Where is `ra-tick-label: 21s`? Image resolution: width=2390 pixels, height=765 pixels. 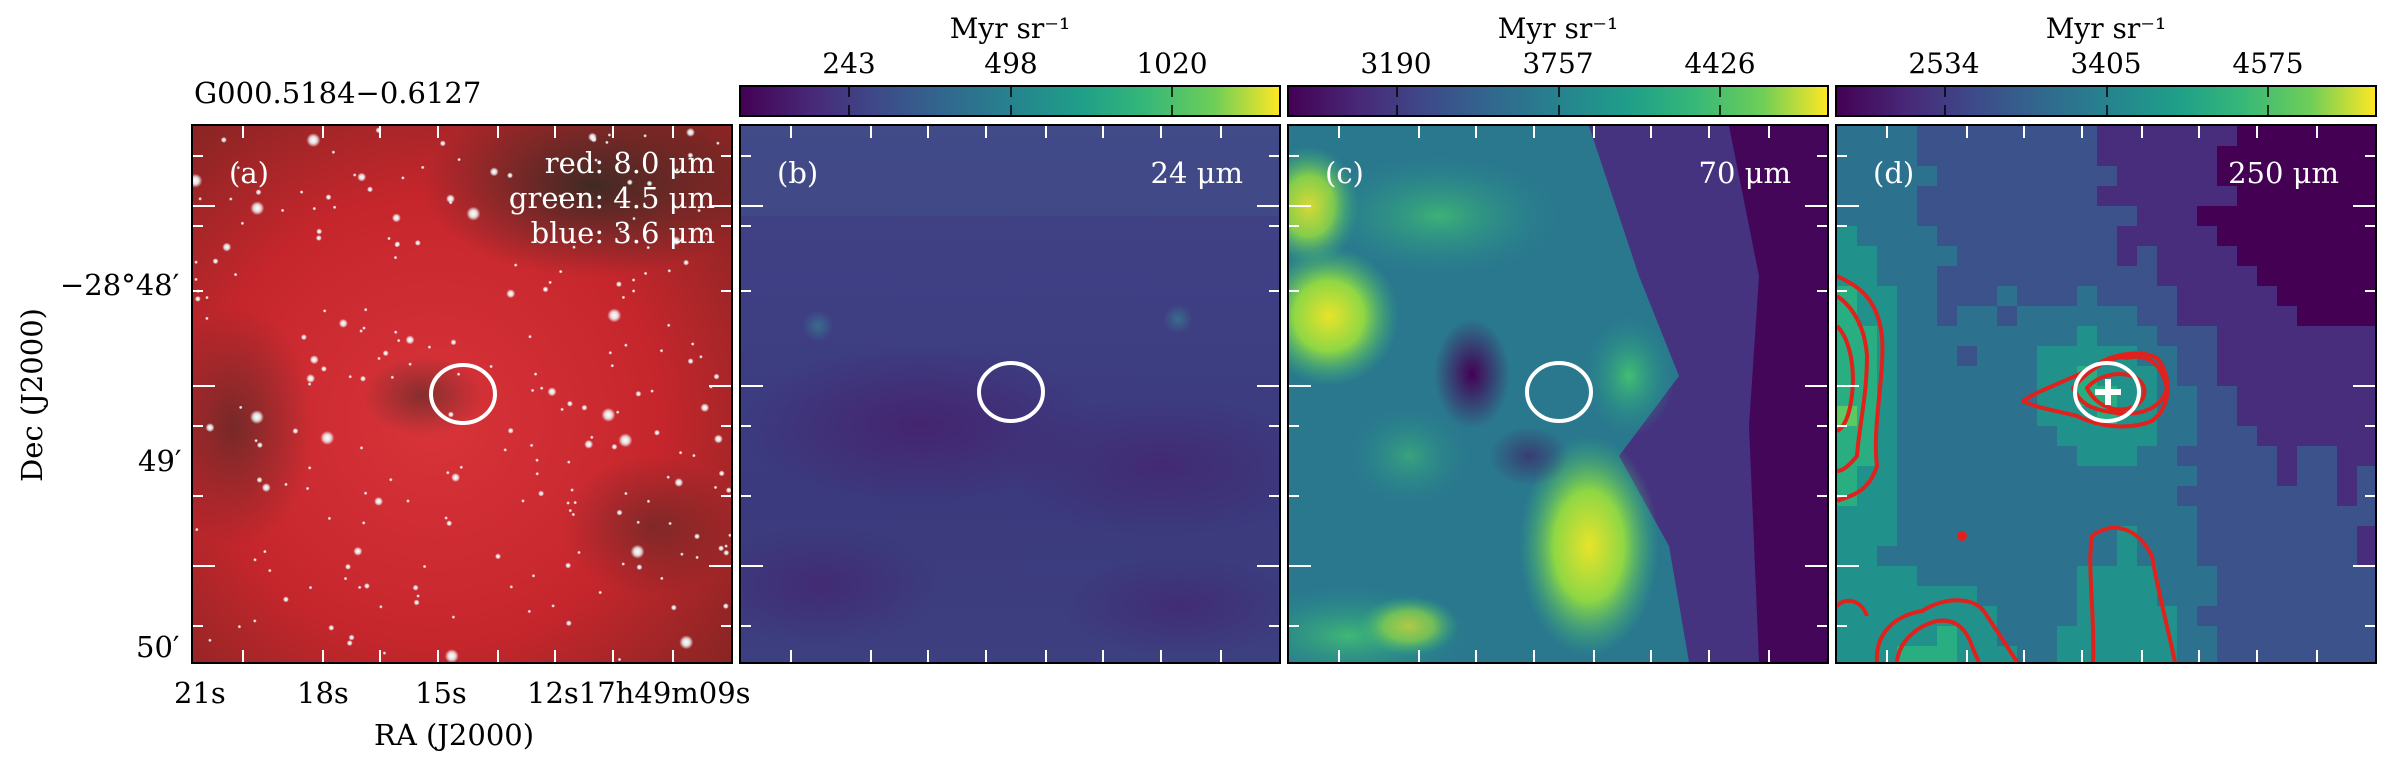 ra-tick-label: 21s is located at coordinates (200, 693).